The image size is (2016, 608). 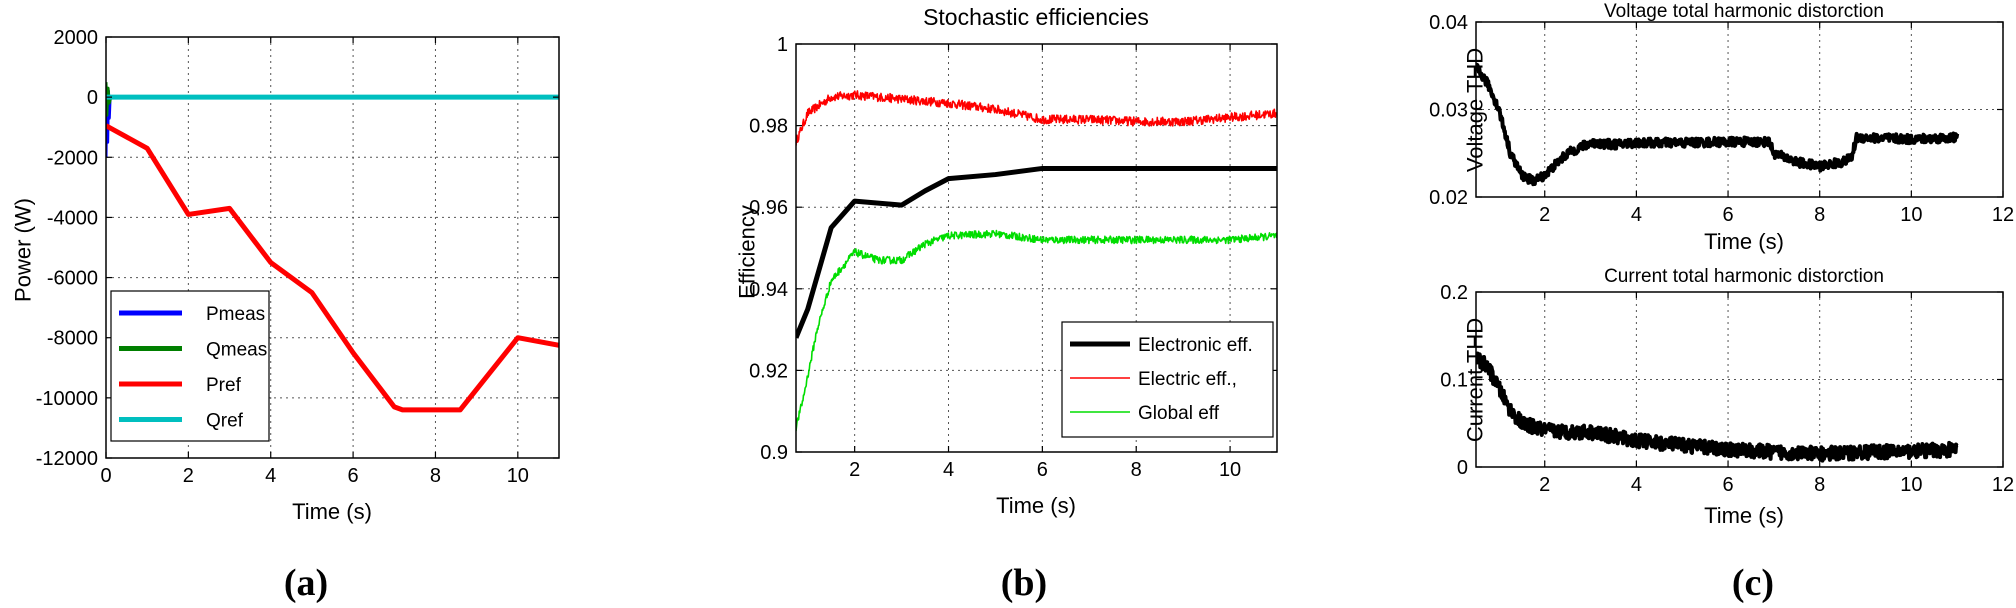 What do you see at coordinates (72, 279) in the screenshot?
I see `y-tick-label: -6000` at bounding box center [72, 279].